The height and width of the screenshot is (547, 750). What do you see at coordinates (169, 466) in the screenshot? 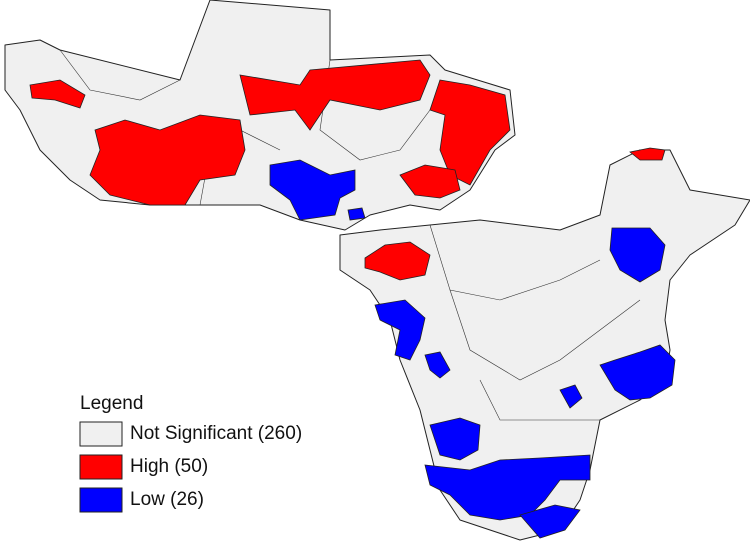
I see `legend-label: High (50)` at bounding box center [169, 466].